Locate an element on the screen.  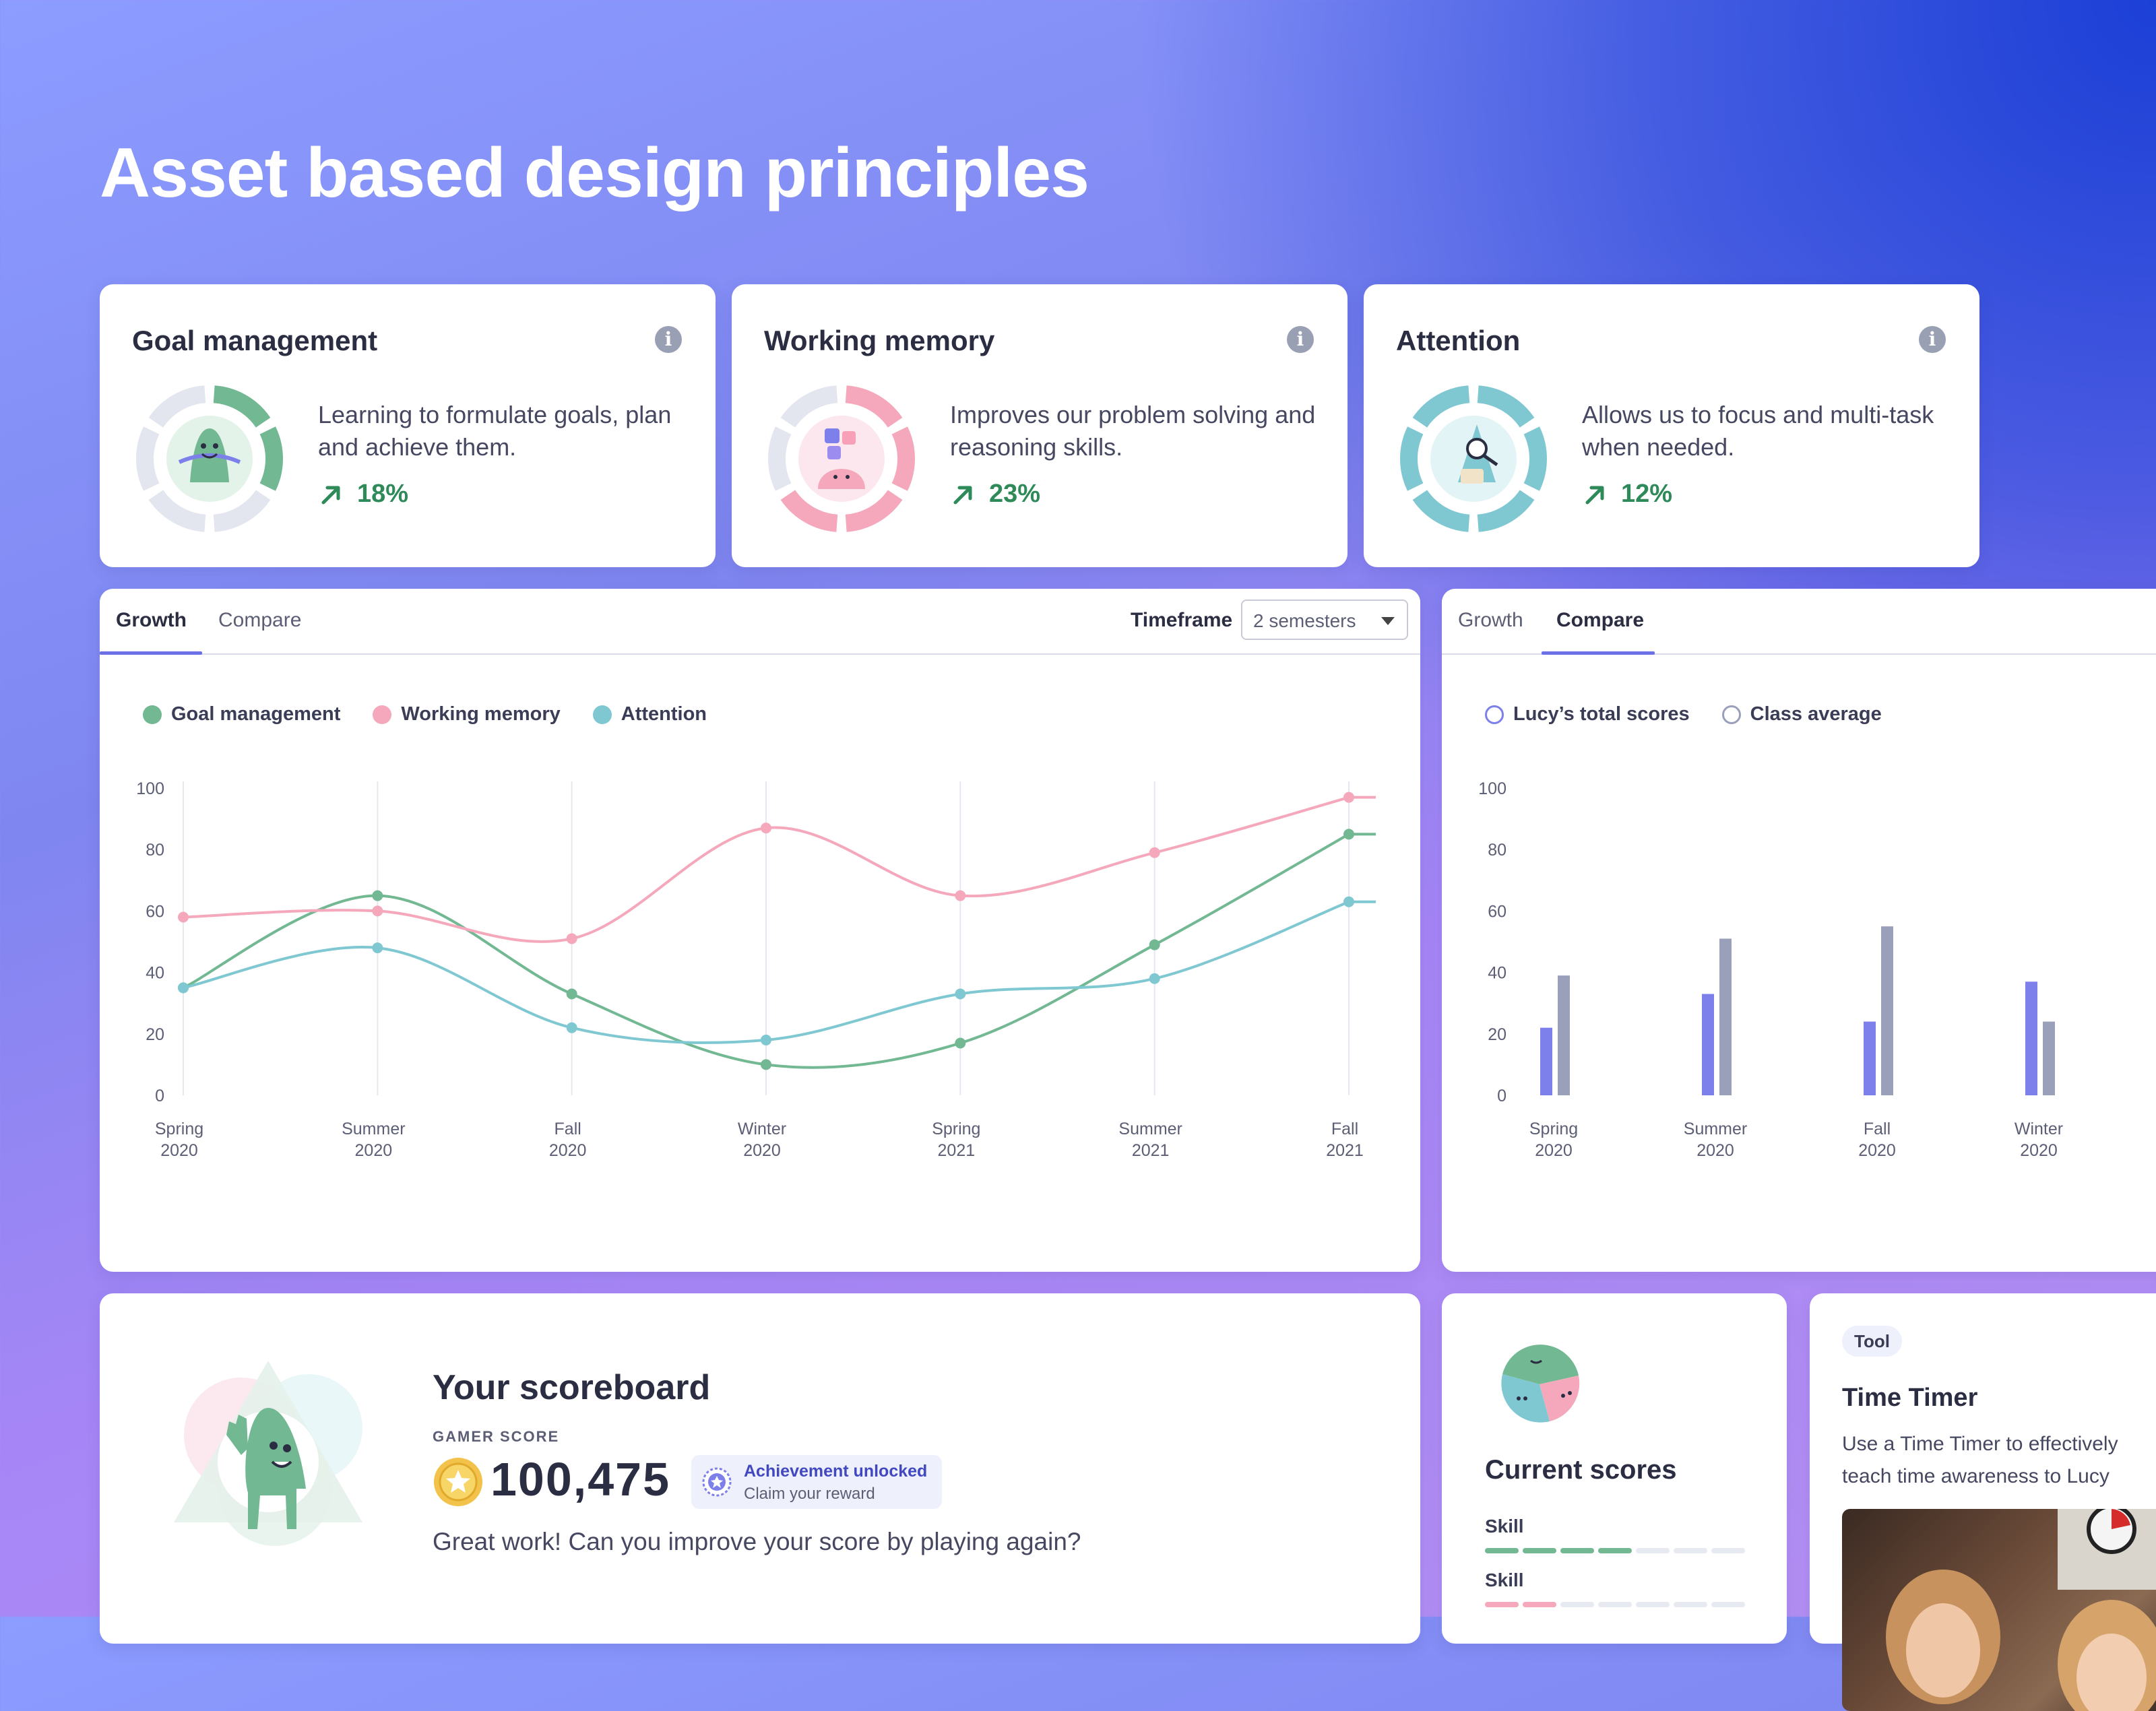
legend-item: Attention is located at coordinates (649, 714).